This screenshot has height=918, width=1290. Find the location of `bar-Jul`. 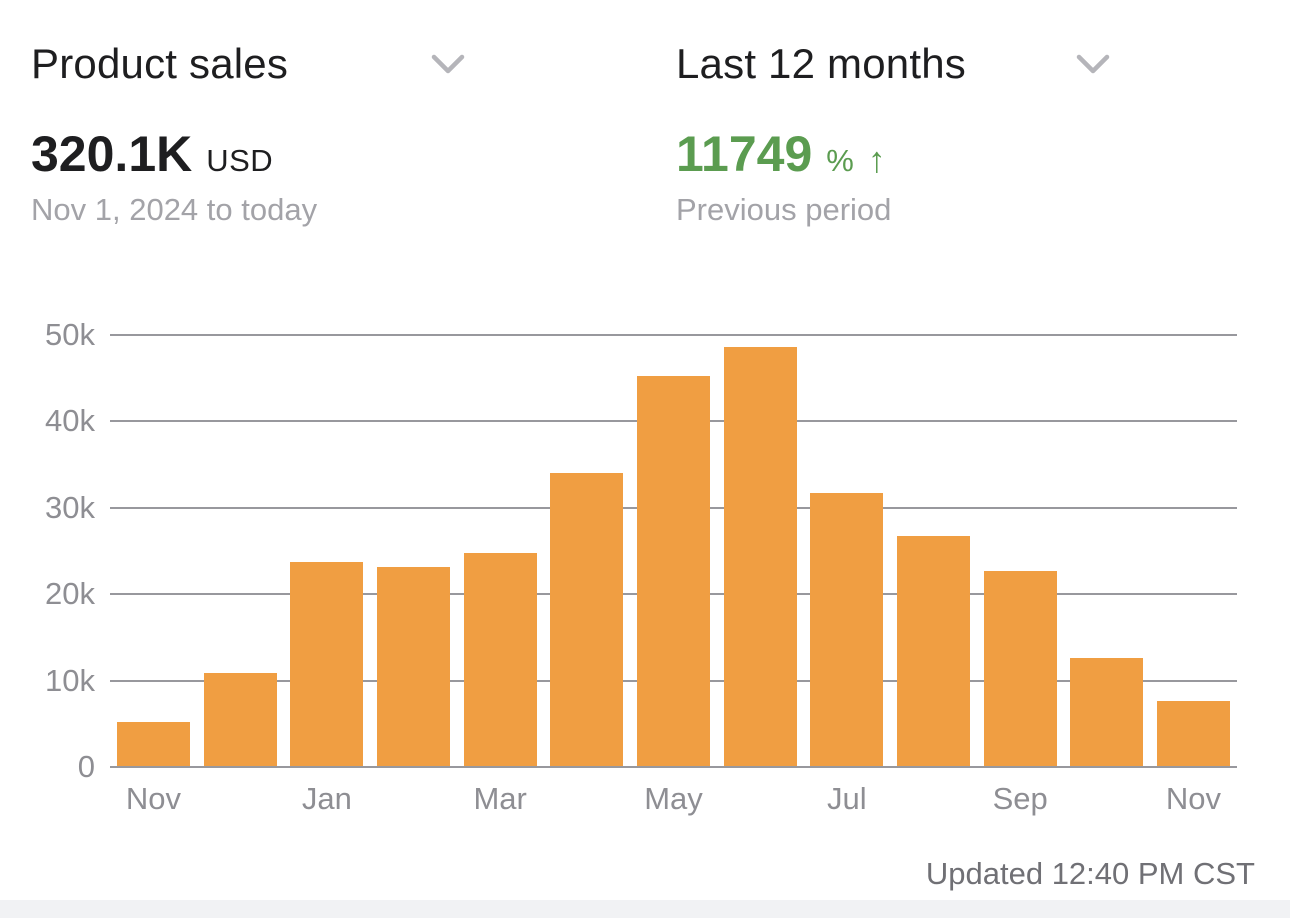

bar-Jul is located at coordinates (847, 630).